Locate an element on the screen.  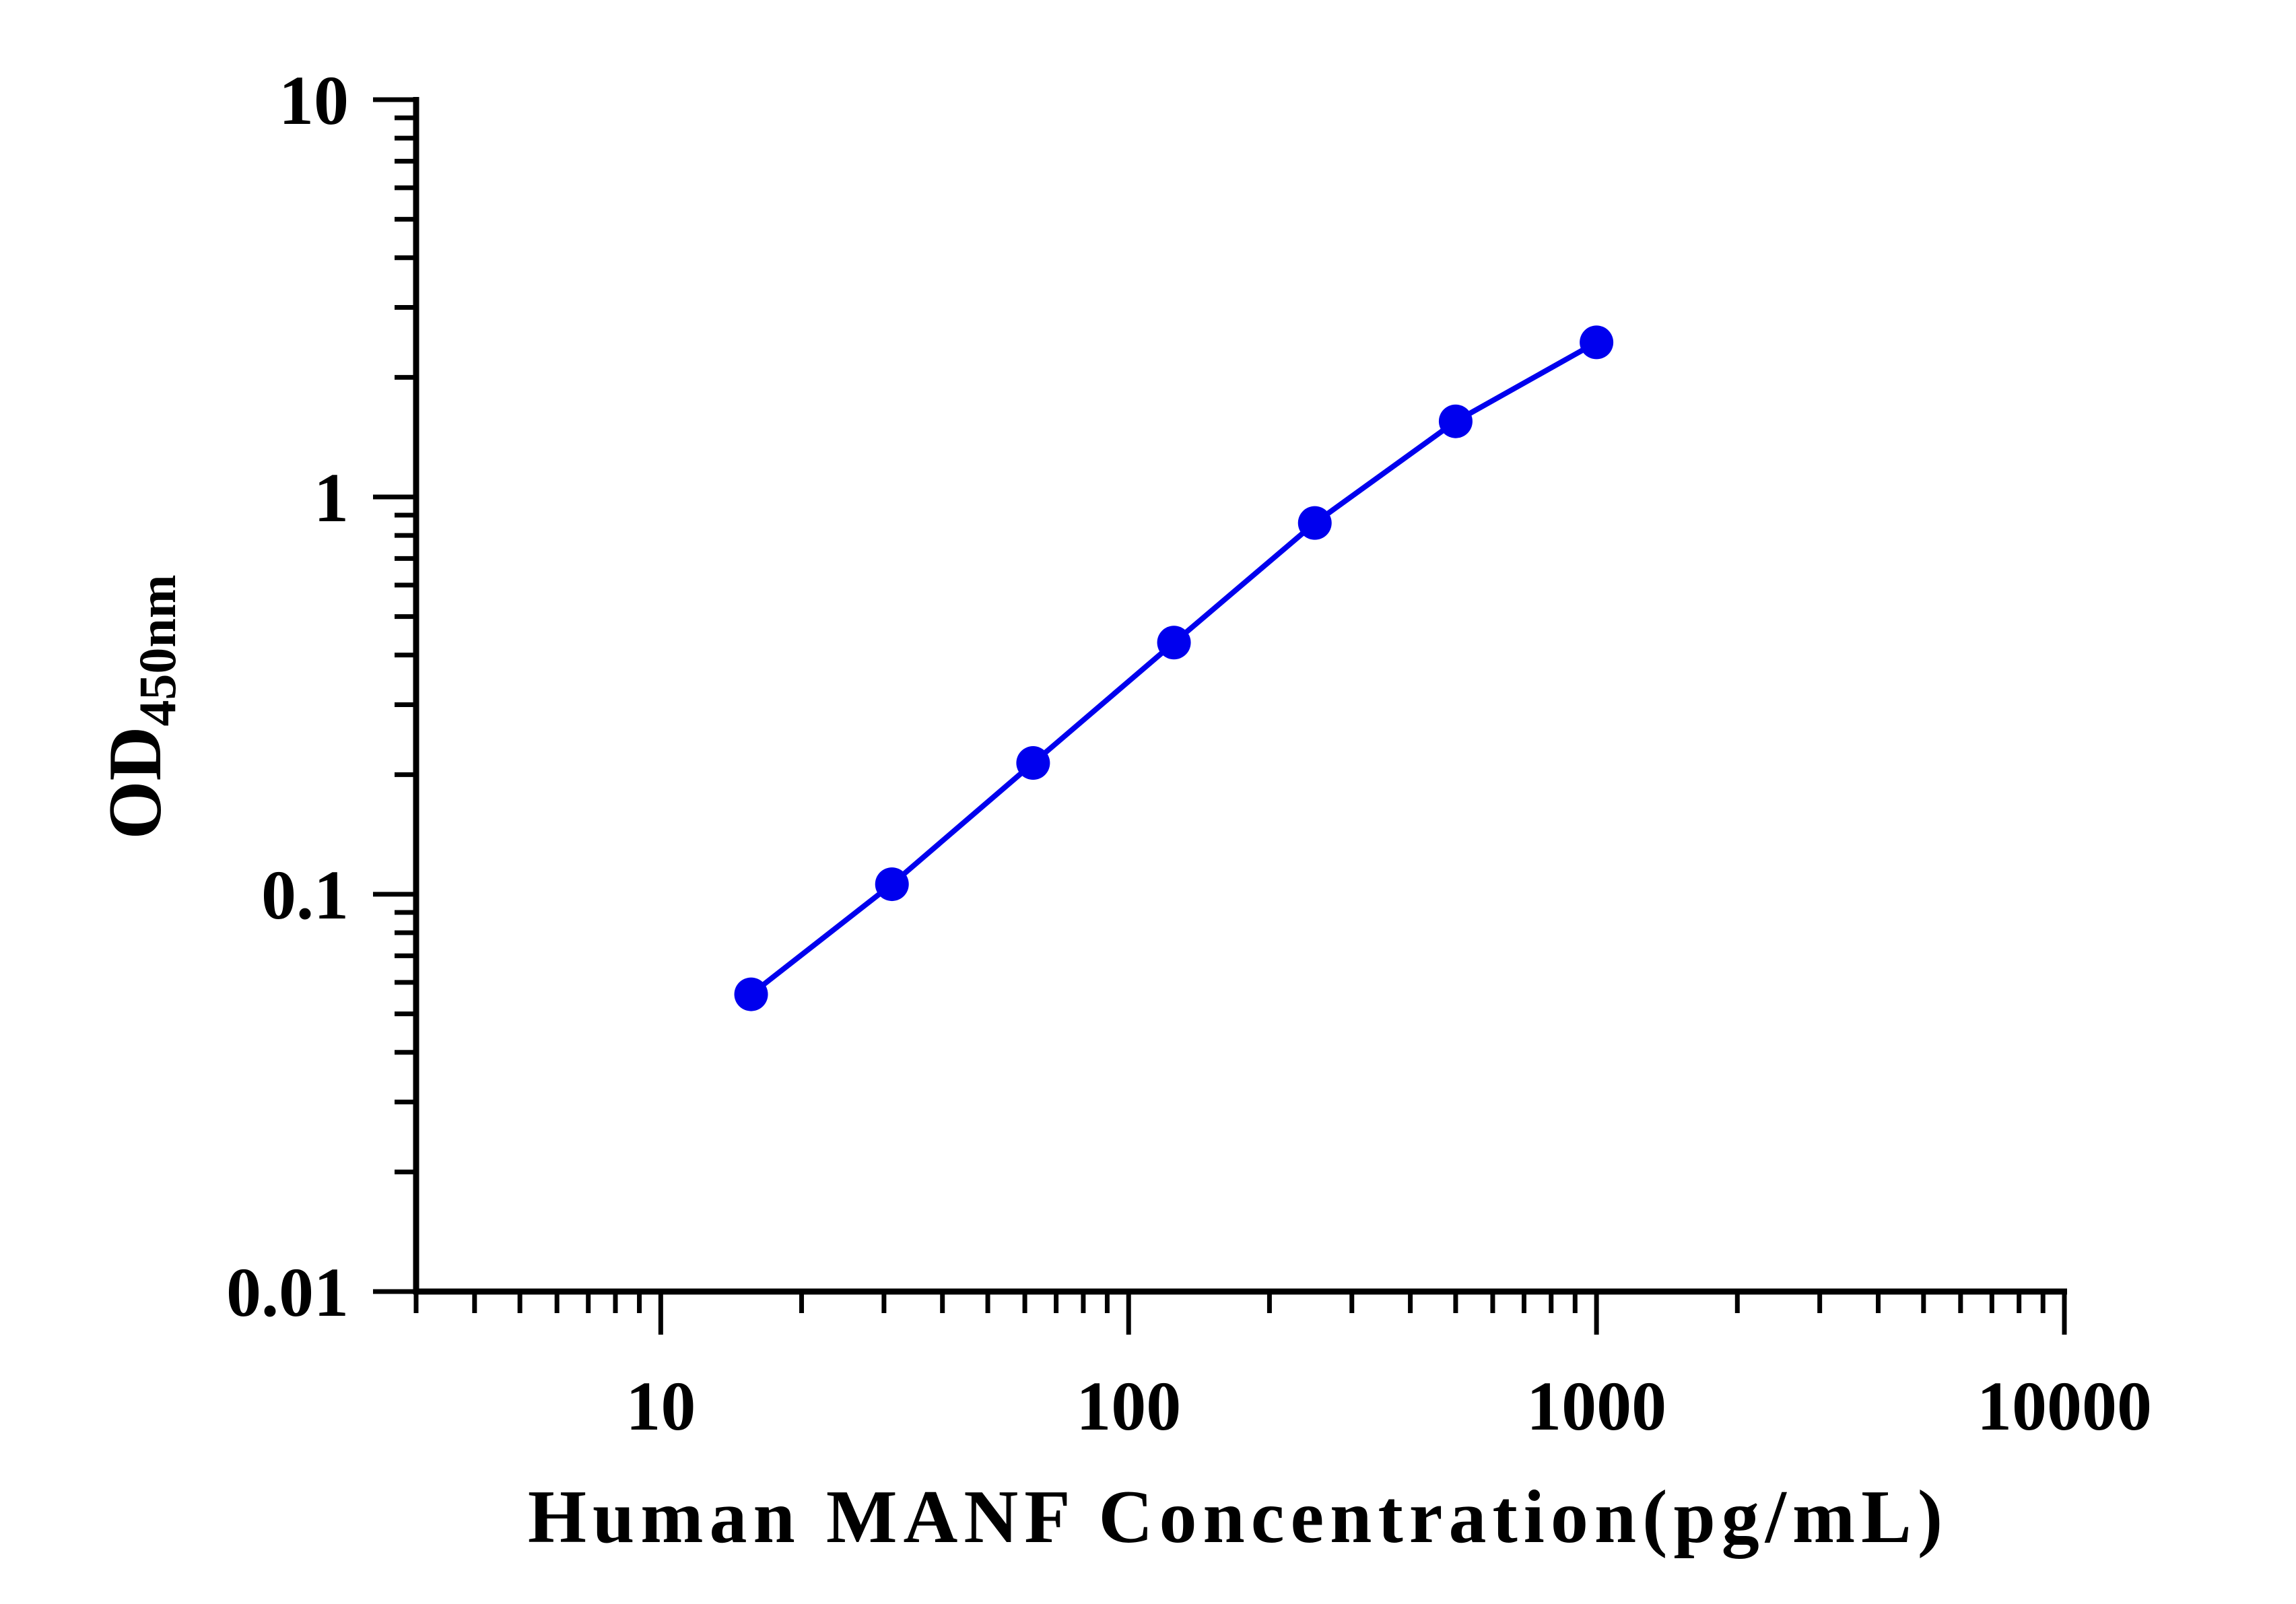
y-tick-label: 10 is located at coordinates (314, 100).